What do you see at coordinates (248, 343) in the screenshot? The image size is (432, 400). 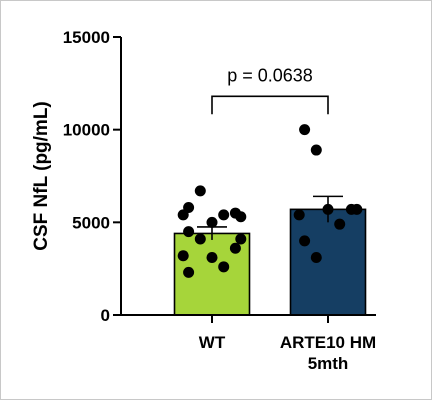 I see `x-axis: WT ARTE10 HM 5mth` at bounding box center [248, 343].